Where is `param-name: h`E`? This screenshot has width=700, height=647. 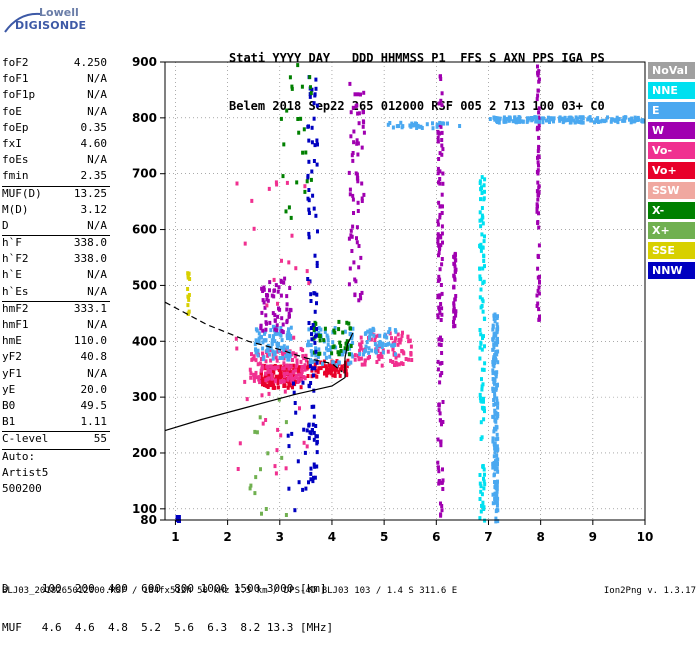
param-name: h`E is located at coordinates (12, 275).